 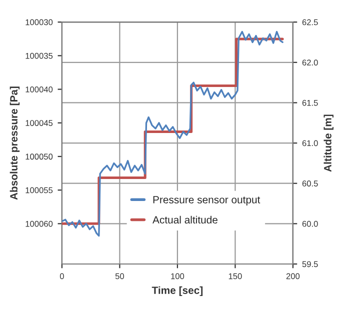 I want to click on y2-tick-label: 61.0, so click(x=310, y=143).